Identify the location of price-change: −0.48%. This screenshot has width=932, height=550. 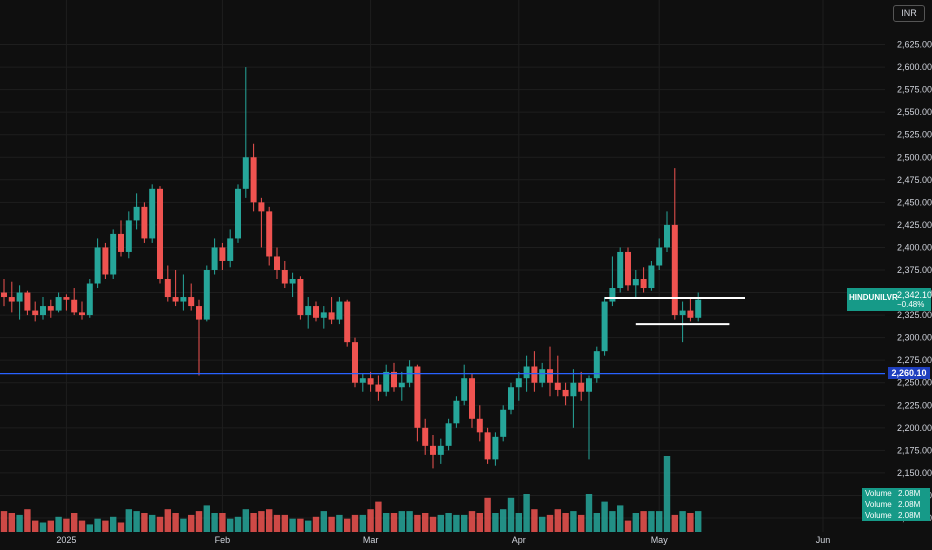
(911, 304).